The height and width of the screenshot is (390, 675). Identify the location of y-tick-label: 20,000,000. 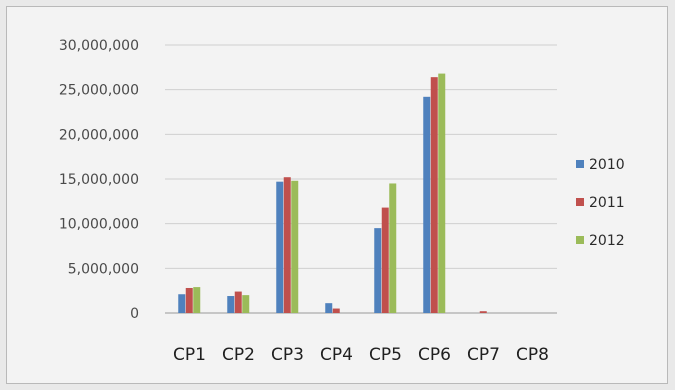
(99, 135).